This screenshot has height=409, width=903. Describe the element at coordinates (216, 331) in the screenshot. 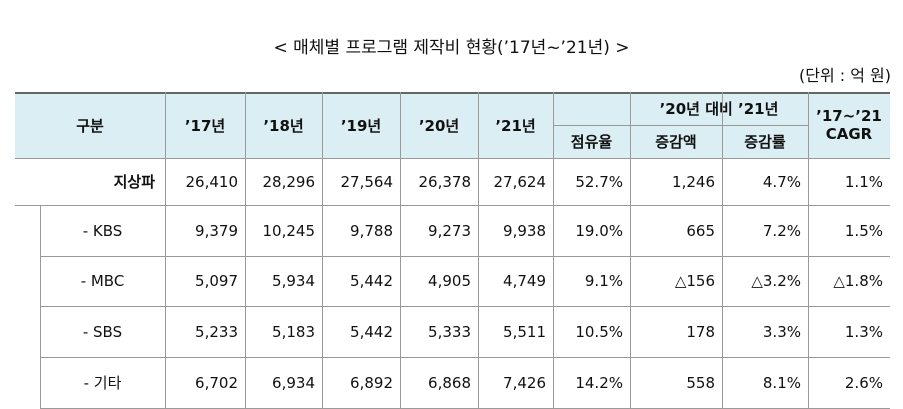

I see `value-cell: 5,233` at that location.